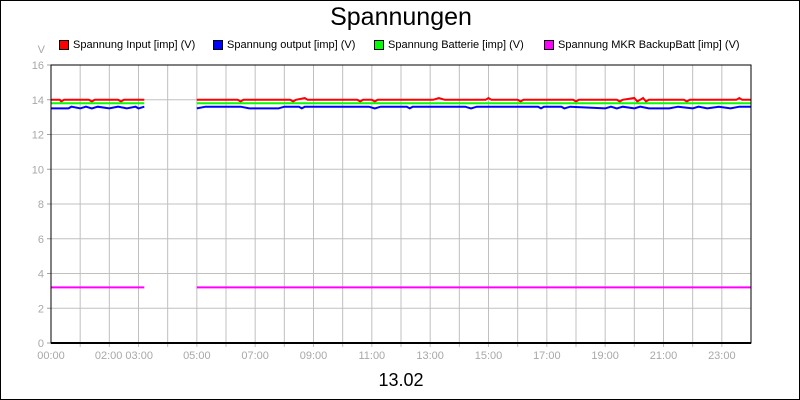  Describe the element at coordinates (134, 45) in the screenshot. I see `legend-label: Spannung Input [imp] (V)` at that location.